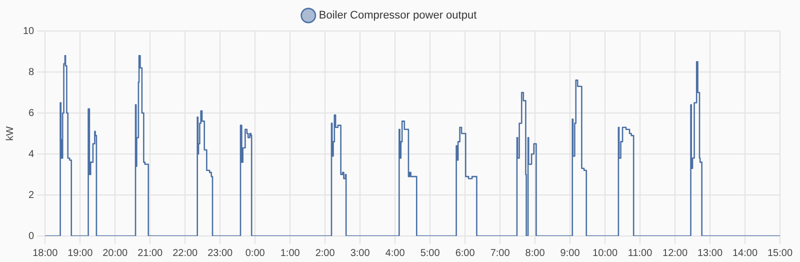  Describe the element at coordinates (255, 253) in the screenshot. I see `x-tick-label: 0:00` at that location.